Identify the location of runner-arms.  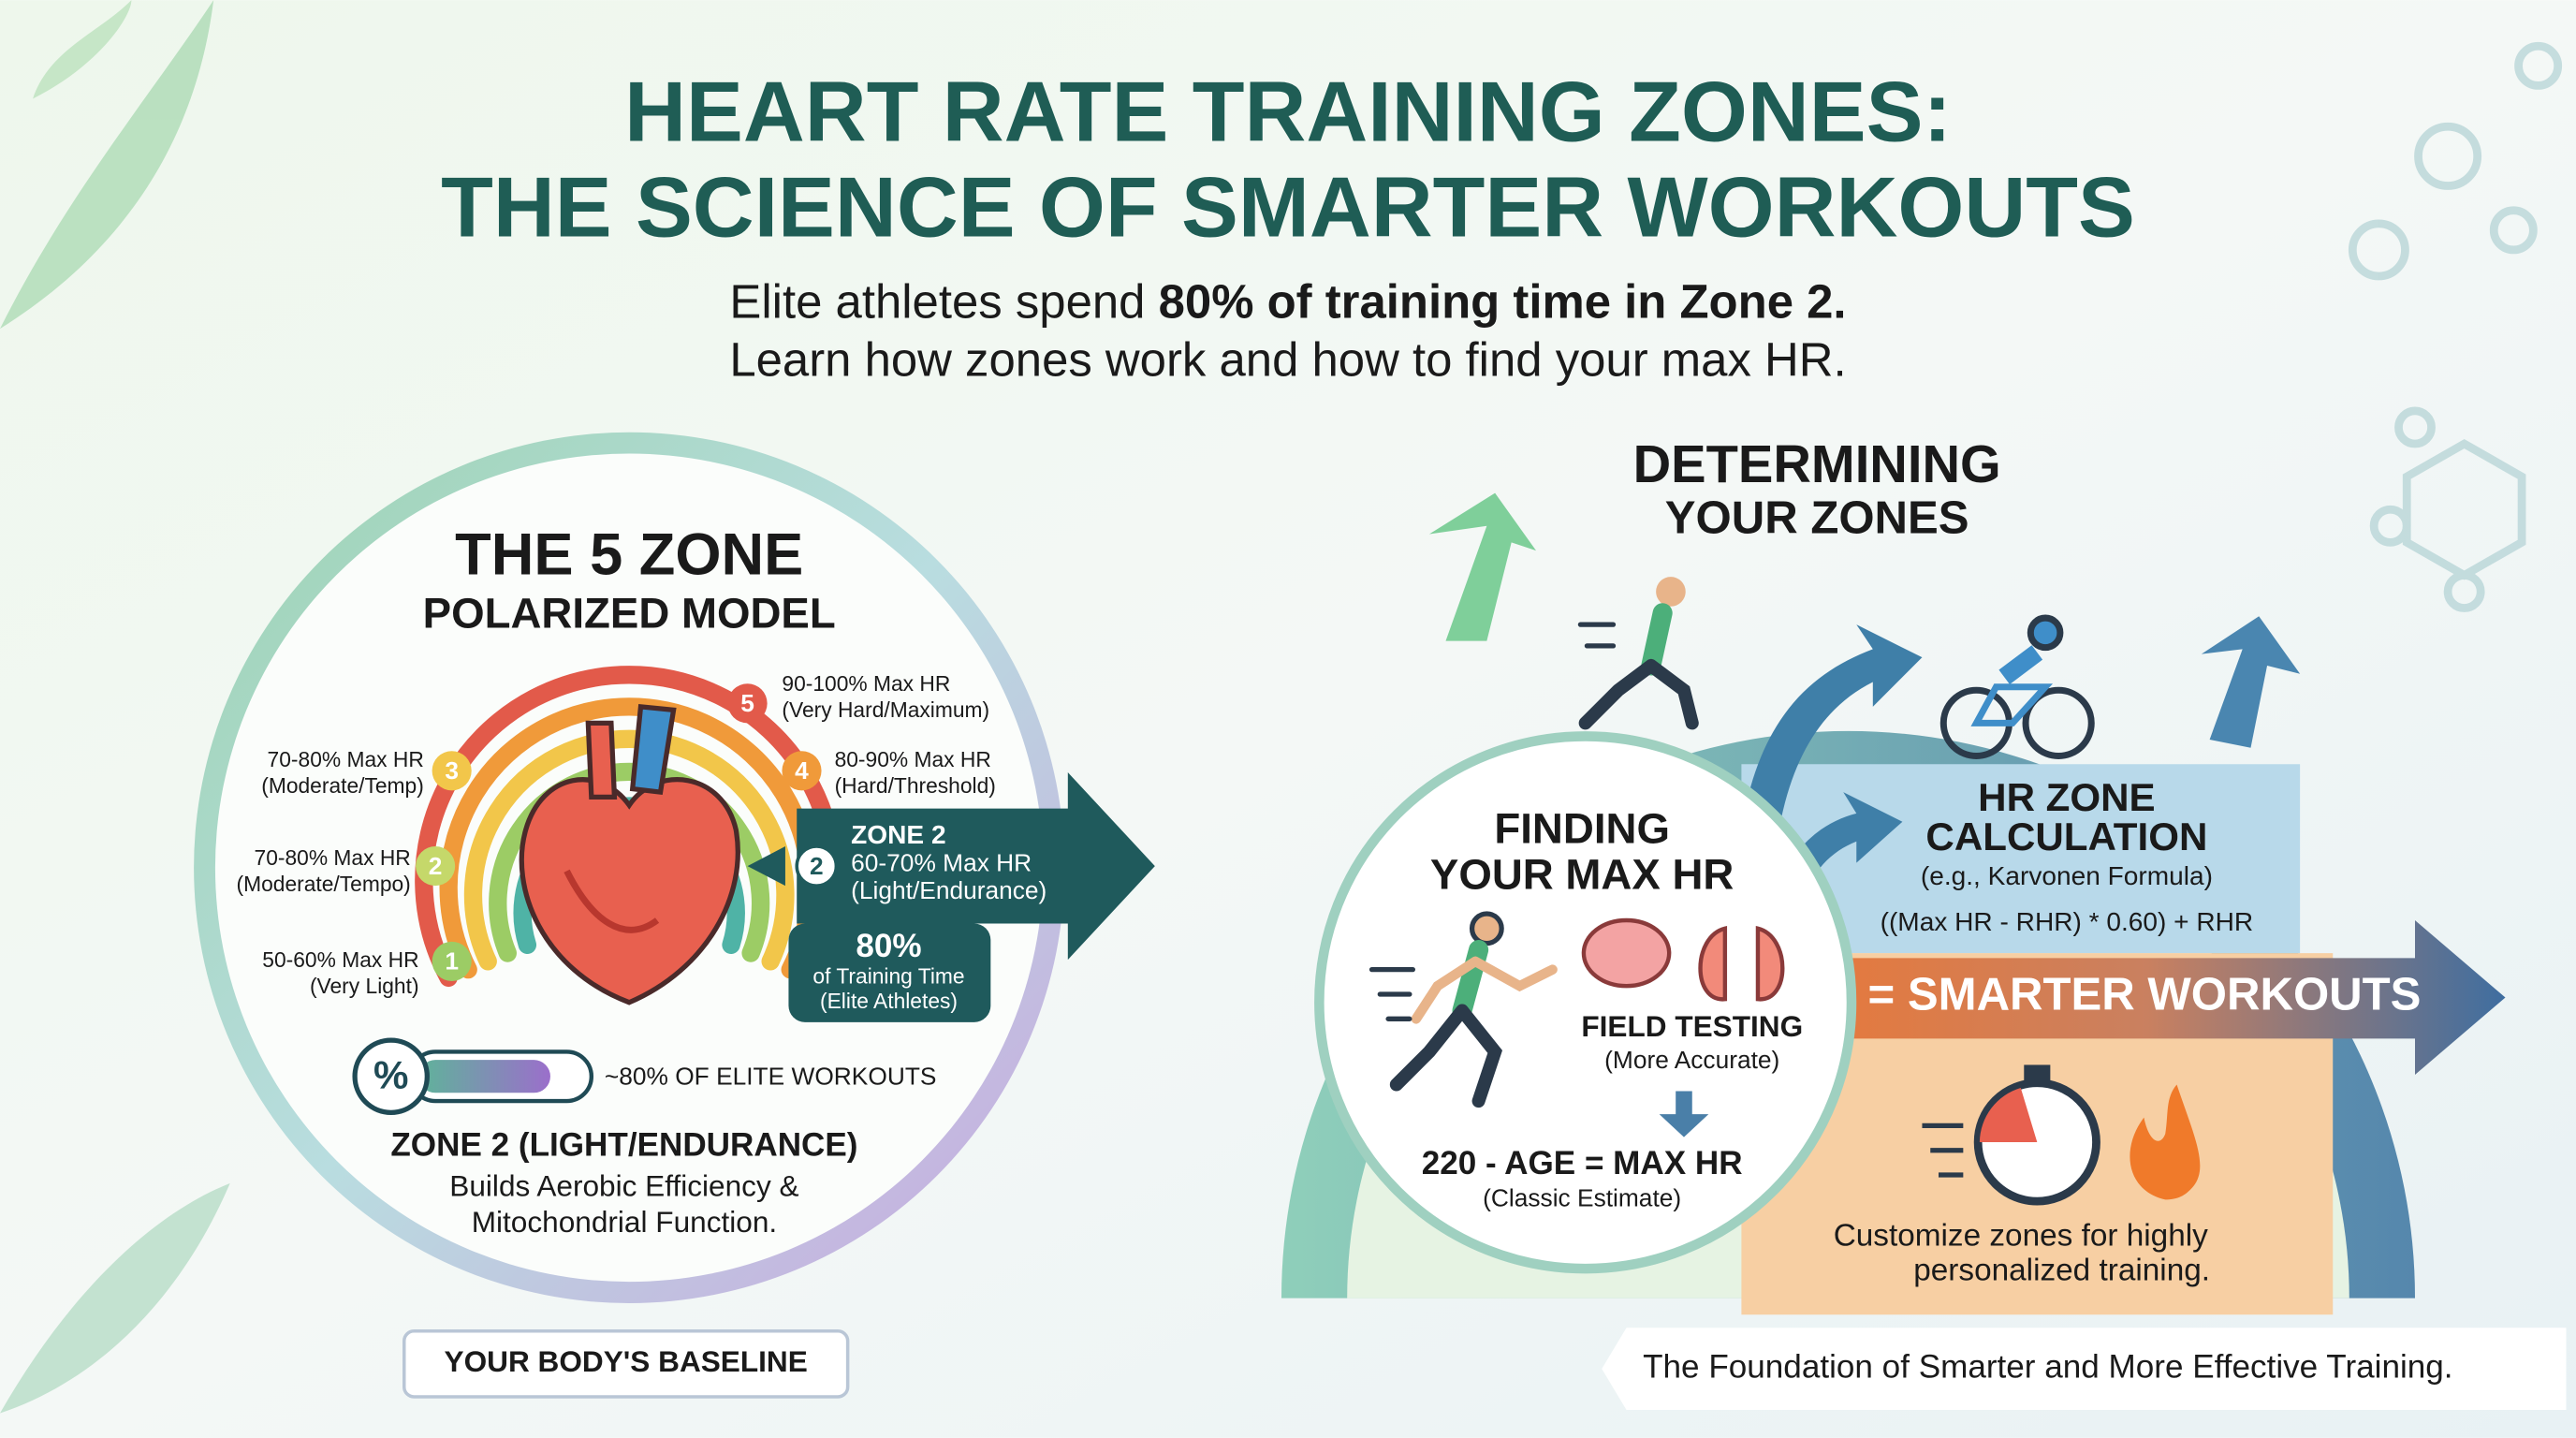
(1484, 990).